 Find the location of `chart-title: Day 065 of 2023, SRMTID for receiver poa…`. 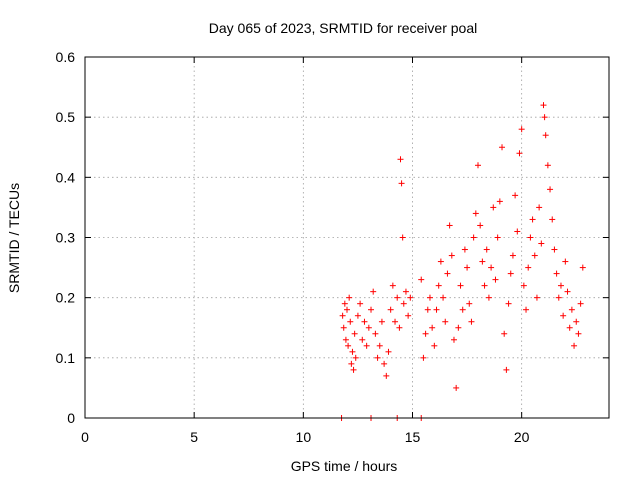

chart-title: Day 065 of 2023, SRMTID for receiver poa… is located at coordinates (343, 28).